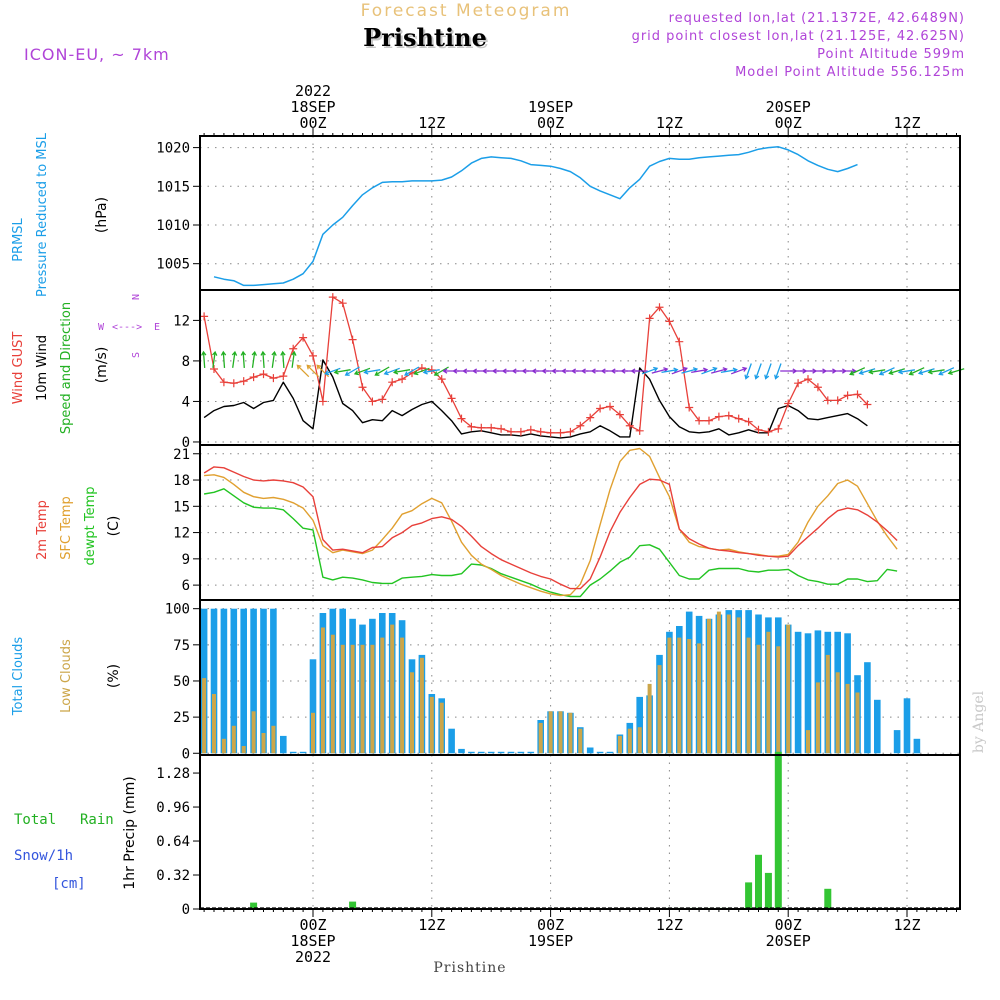  Describe the element at coordinates (42, 214) in the screenshot. I see `pressure-label-desc: Pressure Reduced to MSL` at that location.